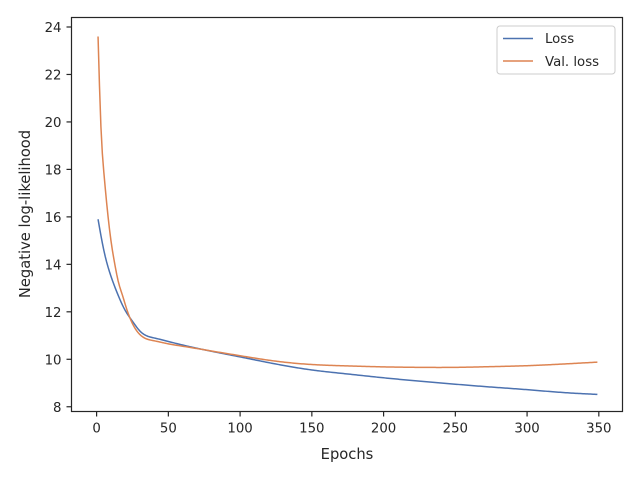 This screenshot has width=640, height=480. I want to click on y-tick-label: 16, so click(53, 218).